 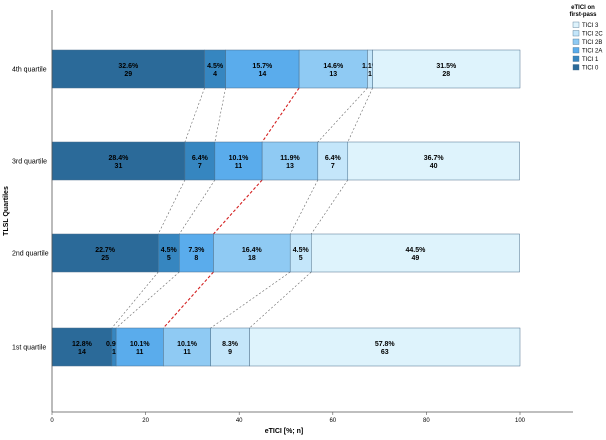 What do you see at coordinates (592, 43) in the screenshot?
I see `legend-label: TICI 2B` at bounding box center [592, 43].